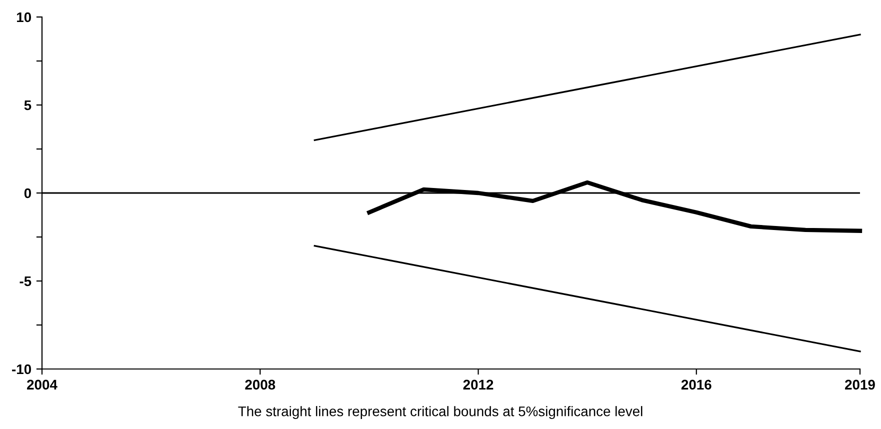  Describe the element at coordinates (696, 385) in the screenshot. I see `x-tick-label: 2016` at that location.